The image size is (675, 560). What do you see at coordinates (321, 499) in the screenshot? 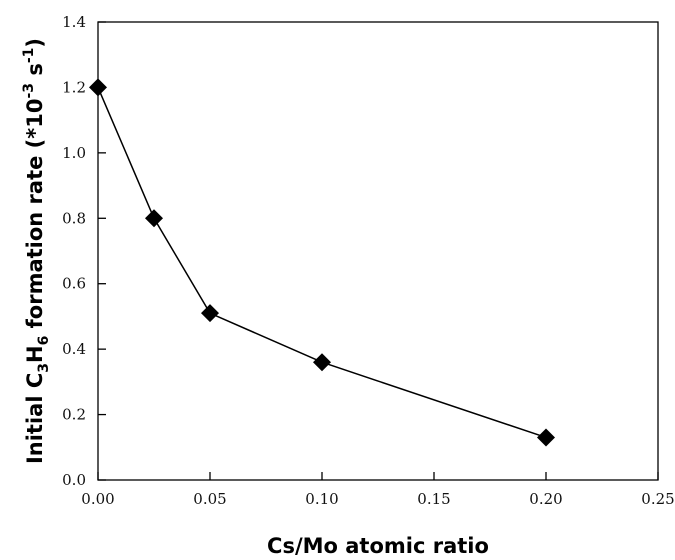
I see `x-tick-label: 0.10` at bounding box center [321, 499].